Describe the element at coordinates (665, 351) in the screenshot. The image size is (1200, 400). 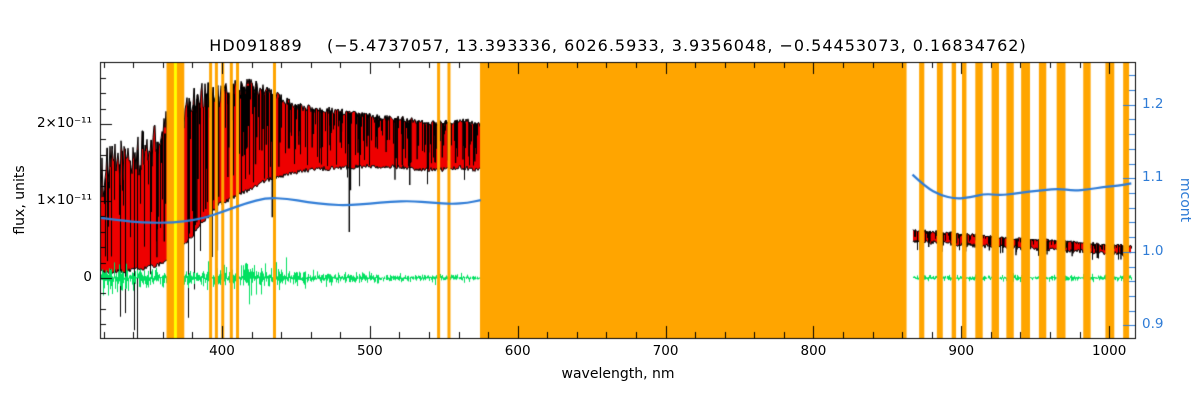
I see `x-tick-label: 700` at that location.